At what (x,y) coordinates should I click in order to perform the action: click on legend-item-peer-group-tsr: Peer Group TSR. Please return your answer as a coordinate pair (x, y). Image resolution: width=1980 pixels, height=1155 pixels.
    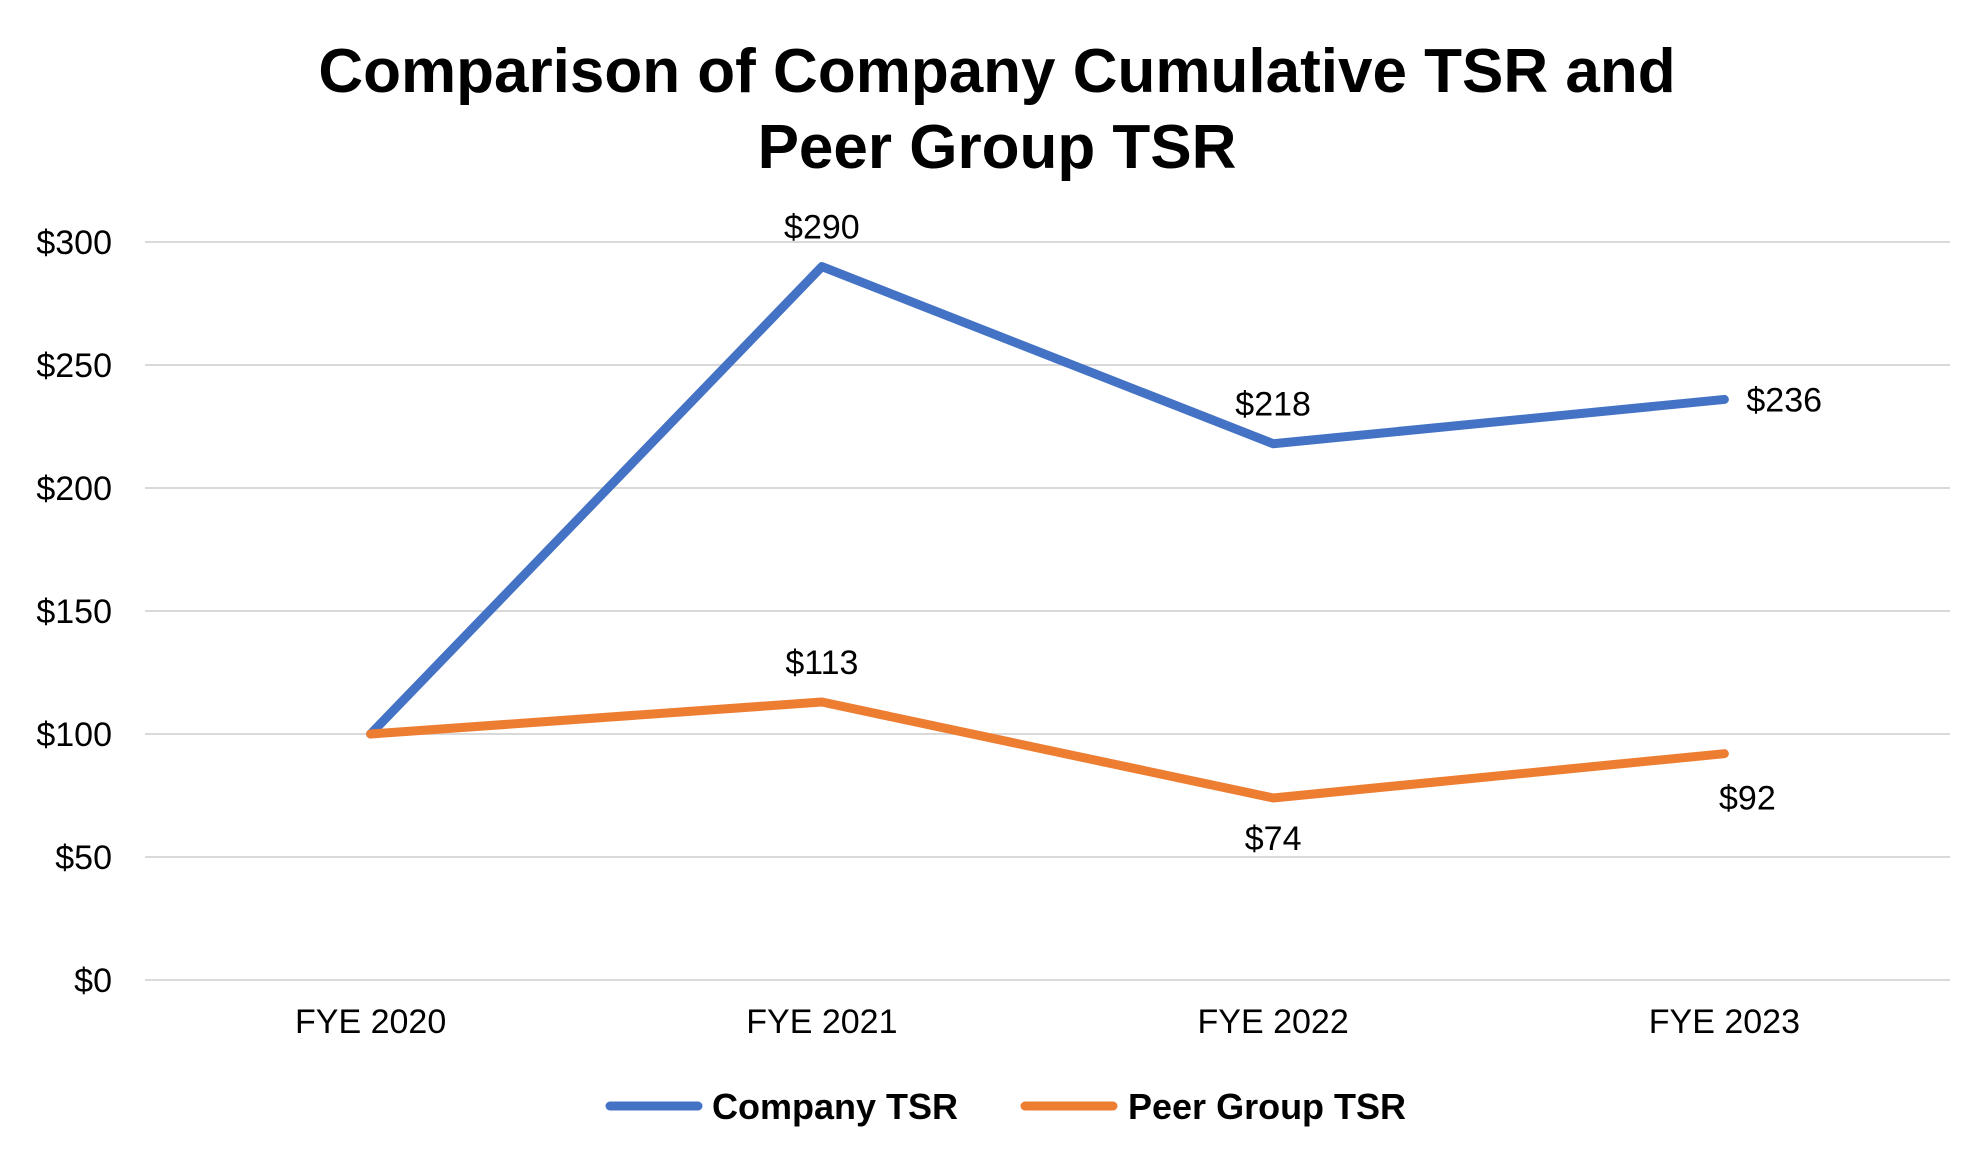
    Looking at the image, I should click on (1213, 1106).